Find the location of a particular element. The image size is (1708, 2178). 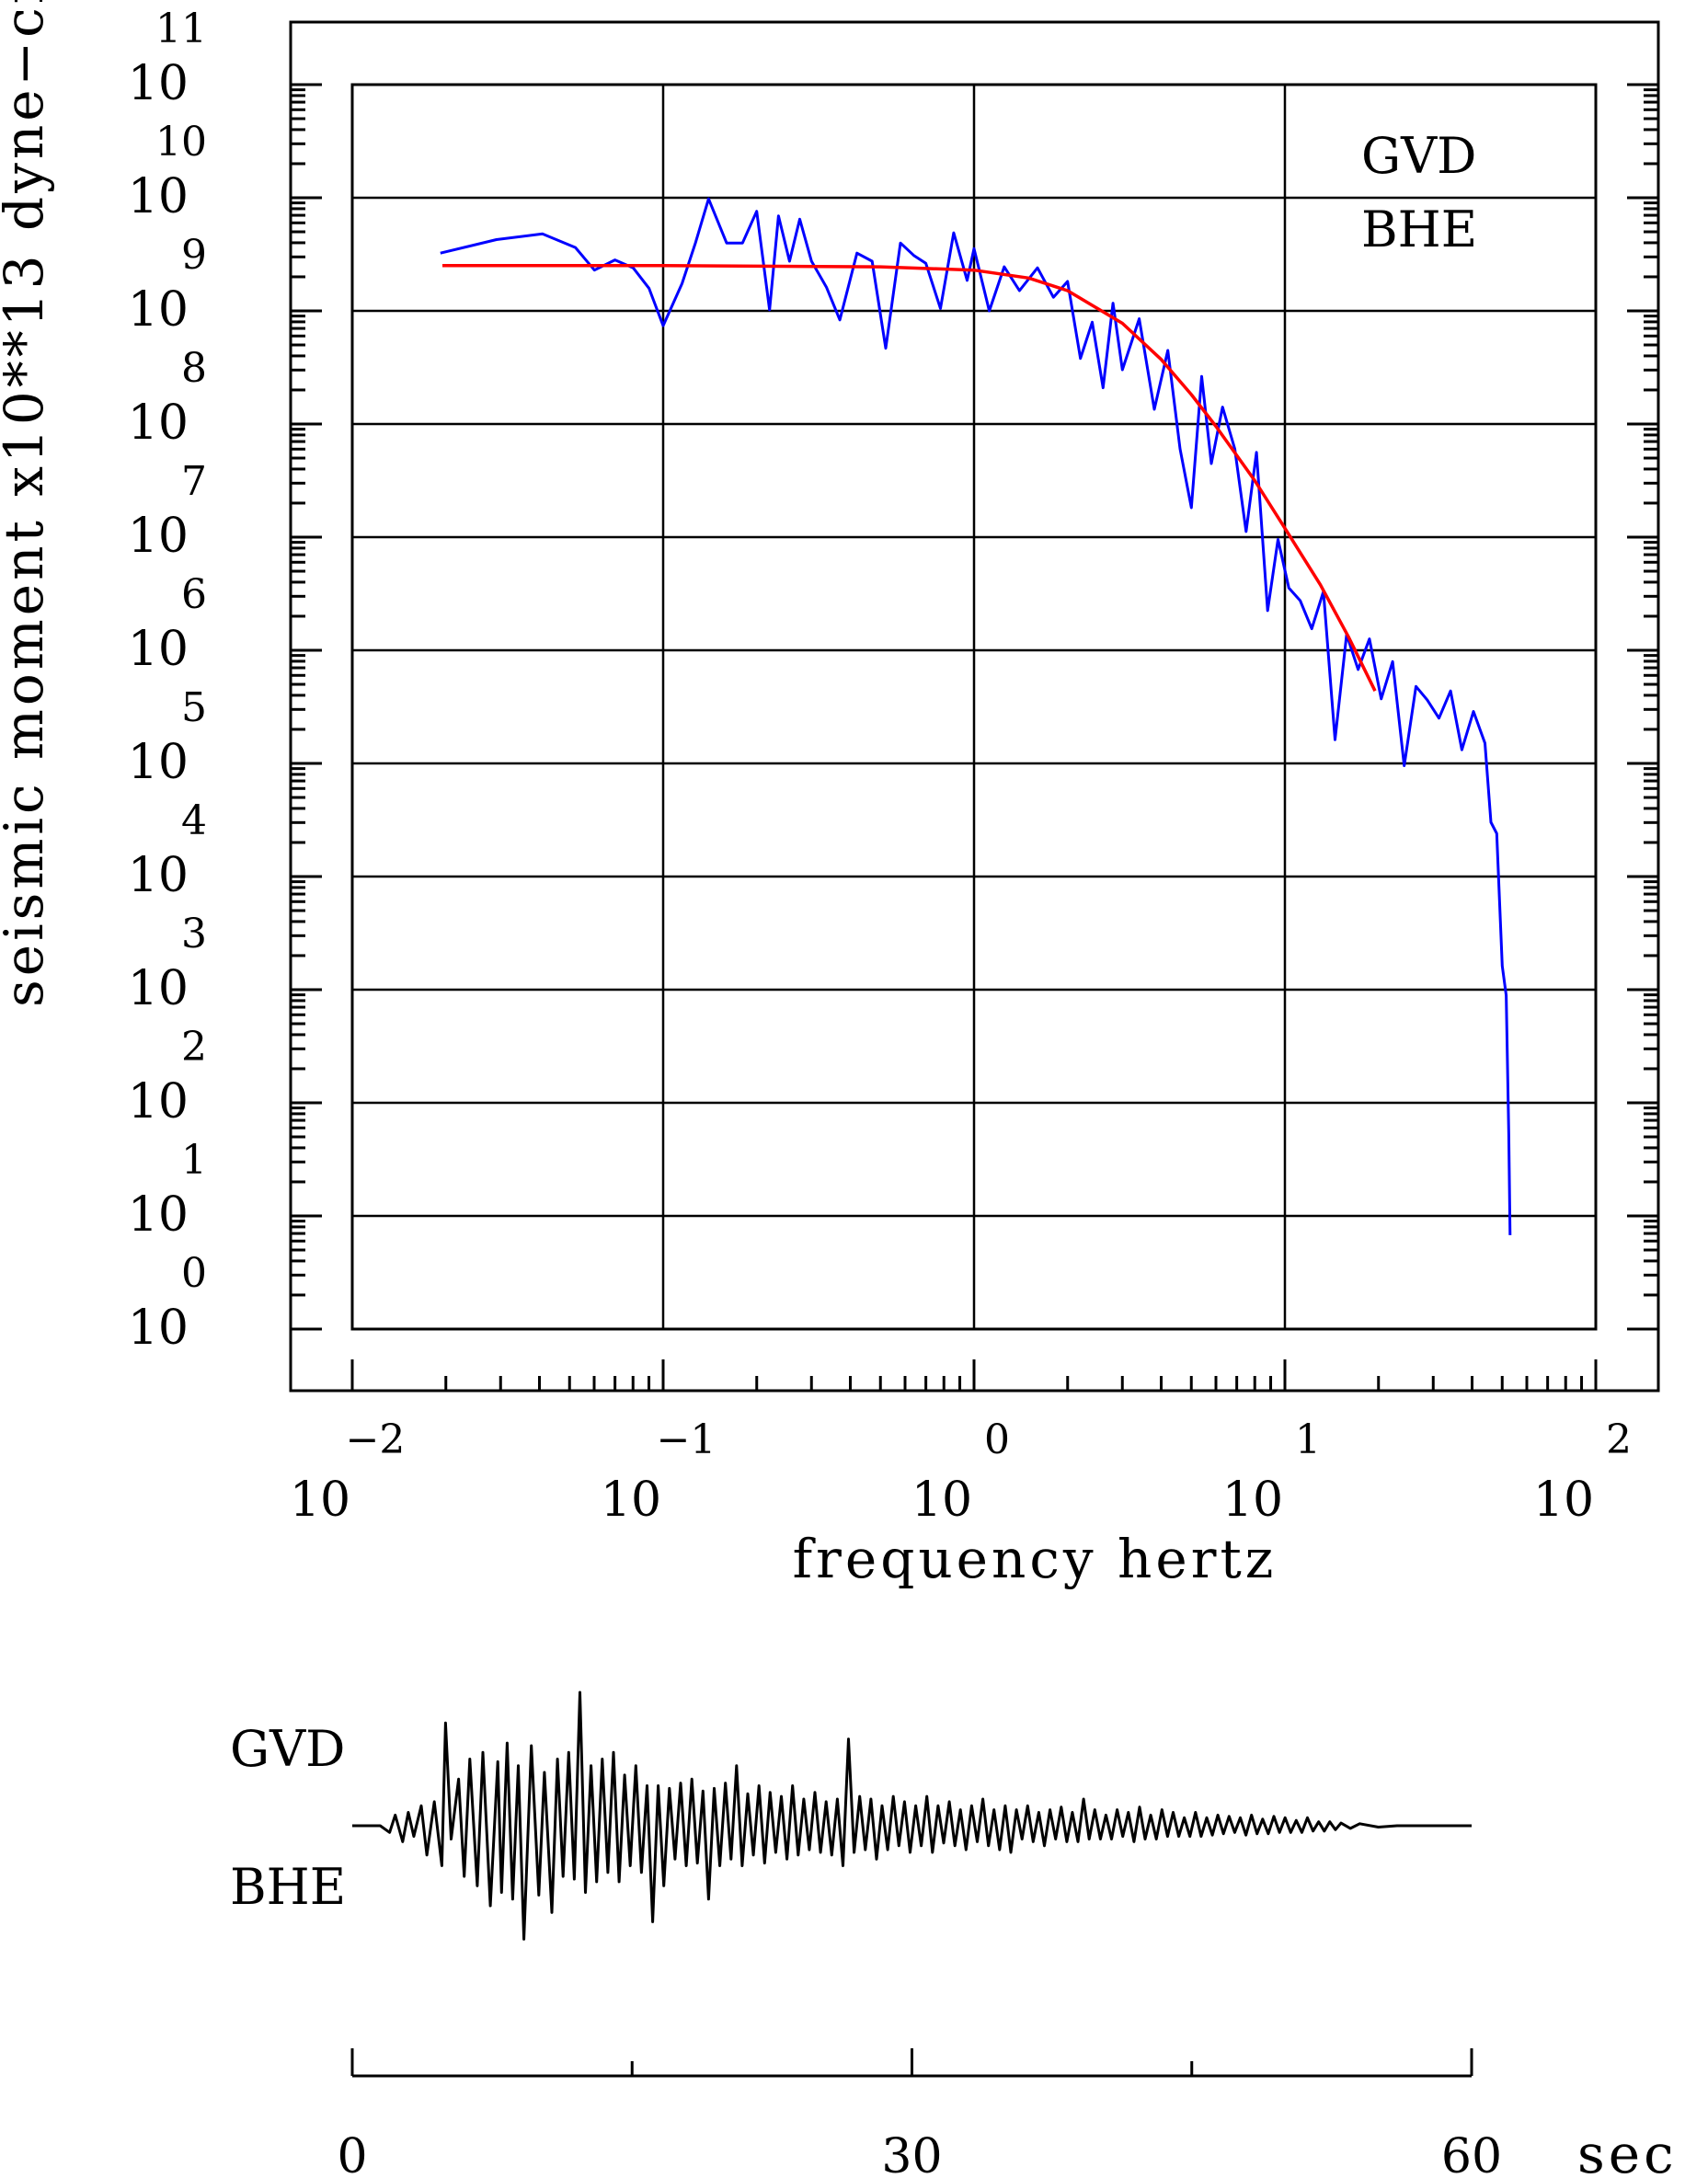

x-tick-exponent: −1 is located at coordinates (686, 1439).